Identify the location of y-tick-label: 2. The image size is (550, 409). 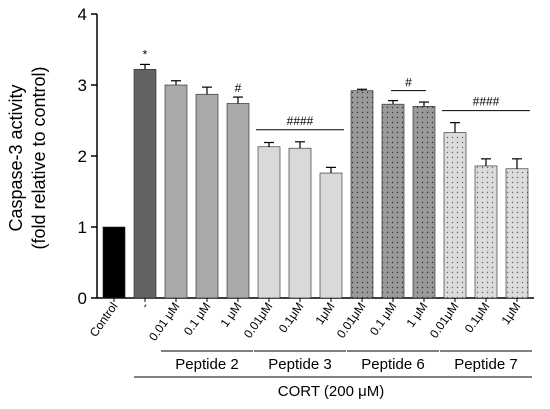
(82, 156).